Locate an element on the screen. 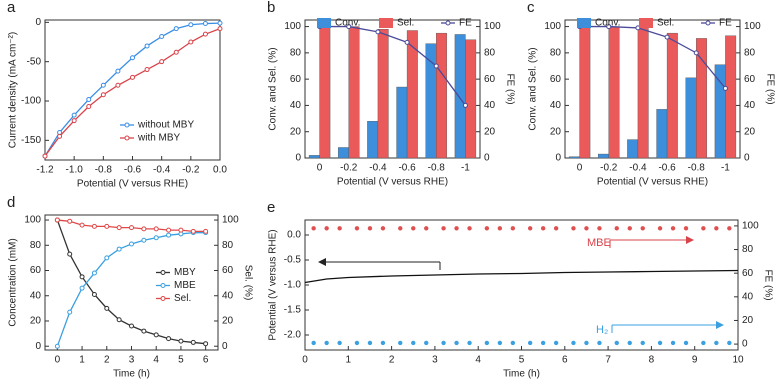 Image resolution: width=779 pixels, height=391 pixels. legend-label: with MBY is located at coordinates (159, 138).